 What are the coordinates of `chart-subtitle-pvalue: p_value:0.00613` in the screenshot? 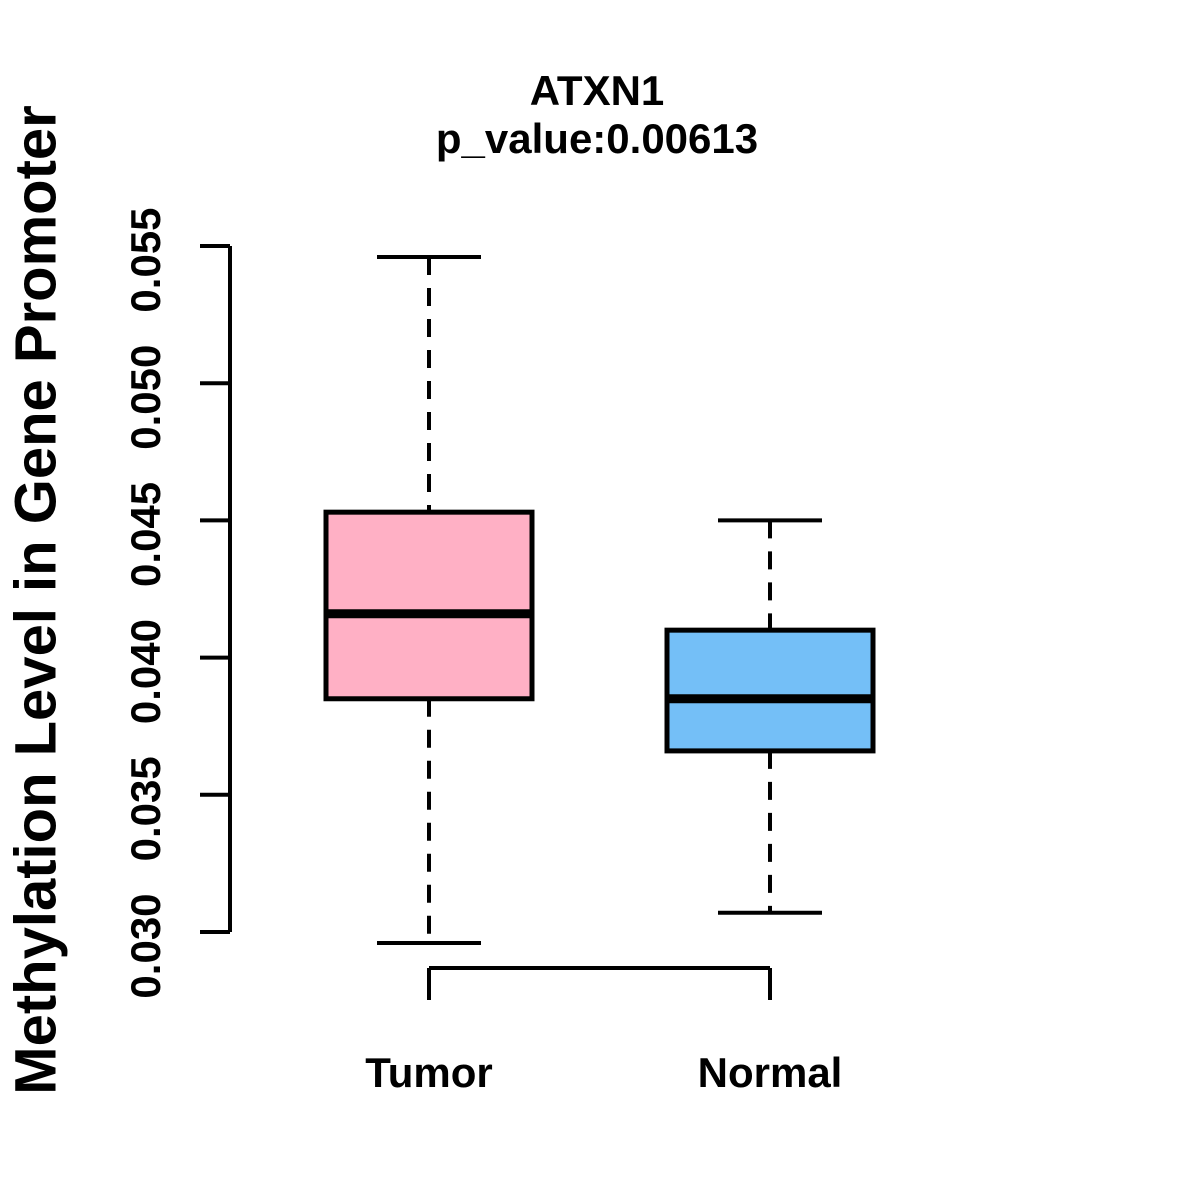 It's located at (597, 138).